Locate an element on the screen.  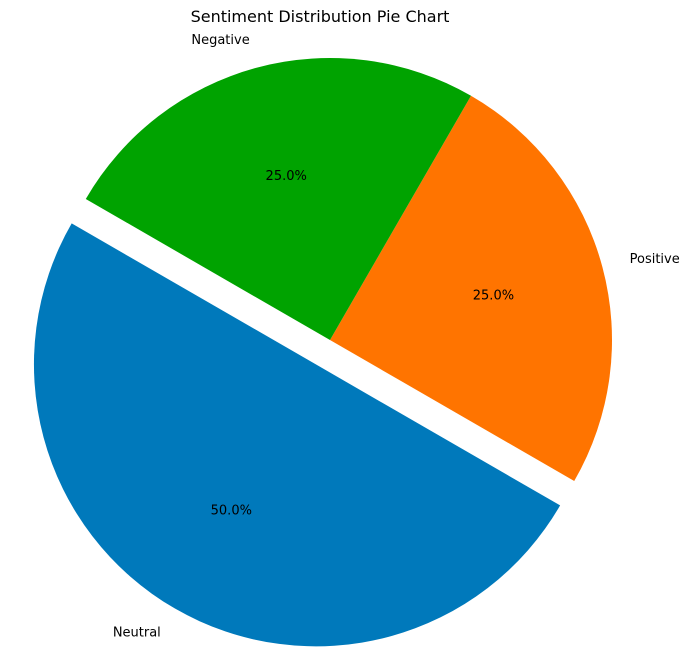
chart-title: Sentiment Distribution Pie Chart is located at coordinates (320, 16).